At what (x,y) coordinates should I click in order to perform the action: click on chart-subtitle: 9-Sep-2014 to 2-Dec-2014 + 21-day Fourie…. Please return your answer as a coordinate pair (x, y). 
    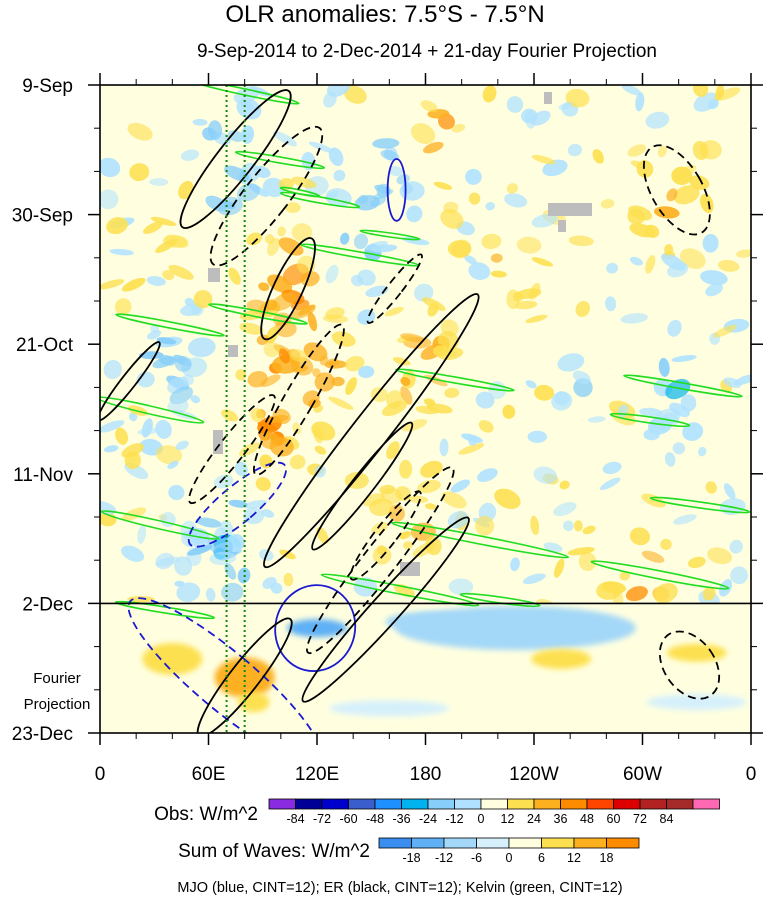
    Looking at the image, I should click on (427, 51).